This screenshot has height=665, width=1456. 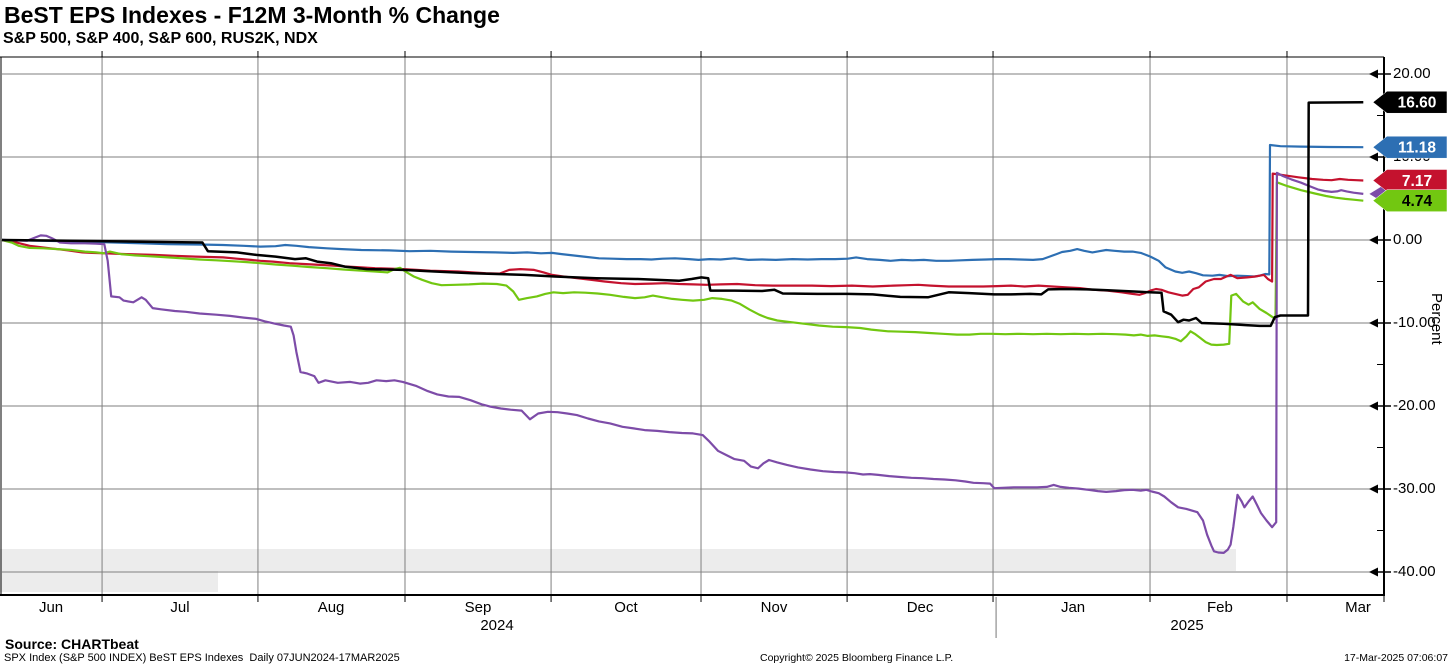 What do you see at coordinates (1417, 103) in the screenshot?
I see `end-value-badge-label: 16.60` at bounding box center [1417, 103].